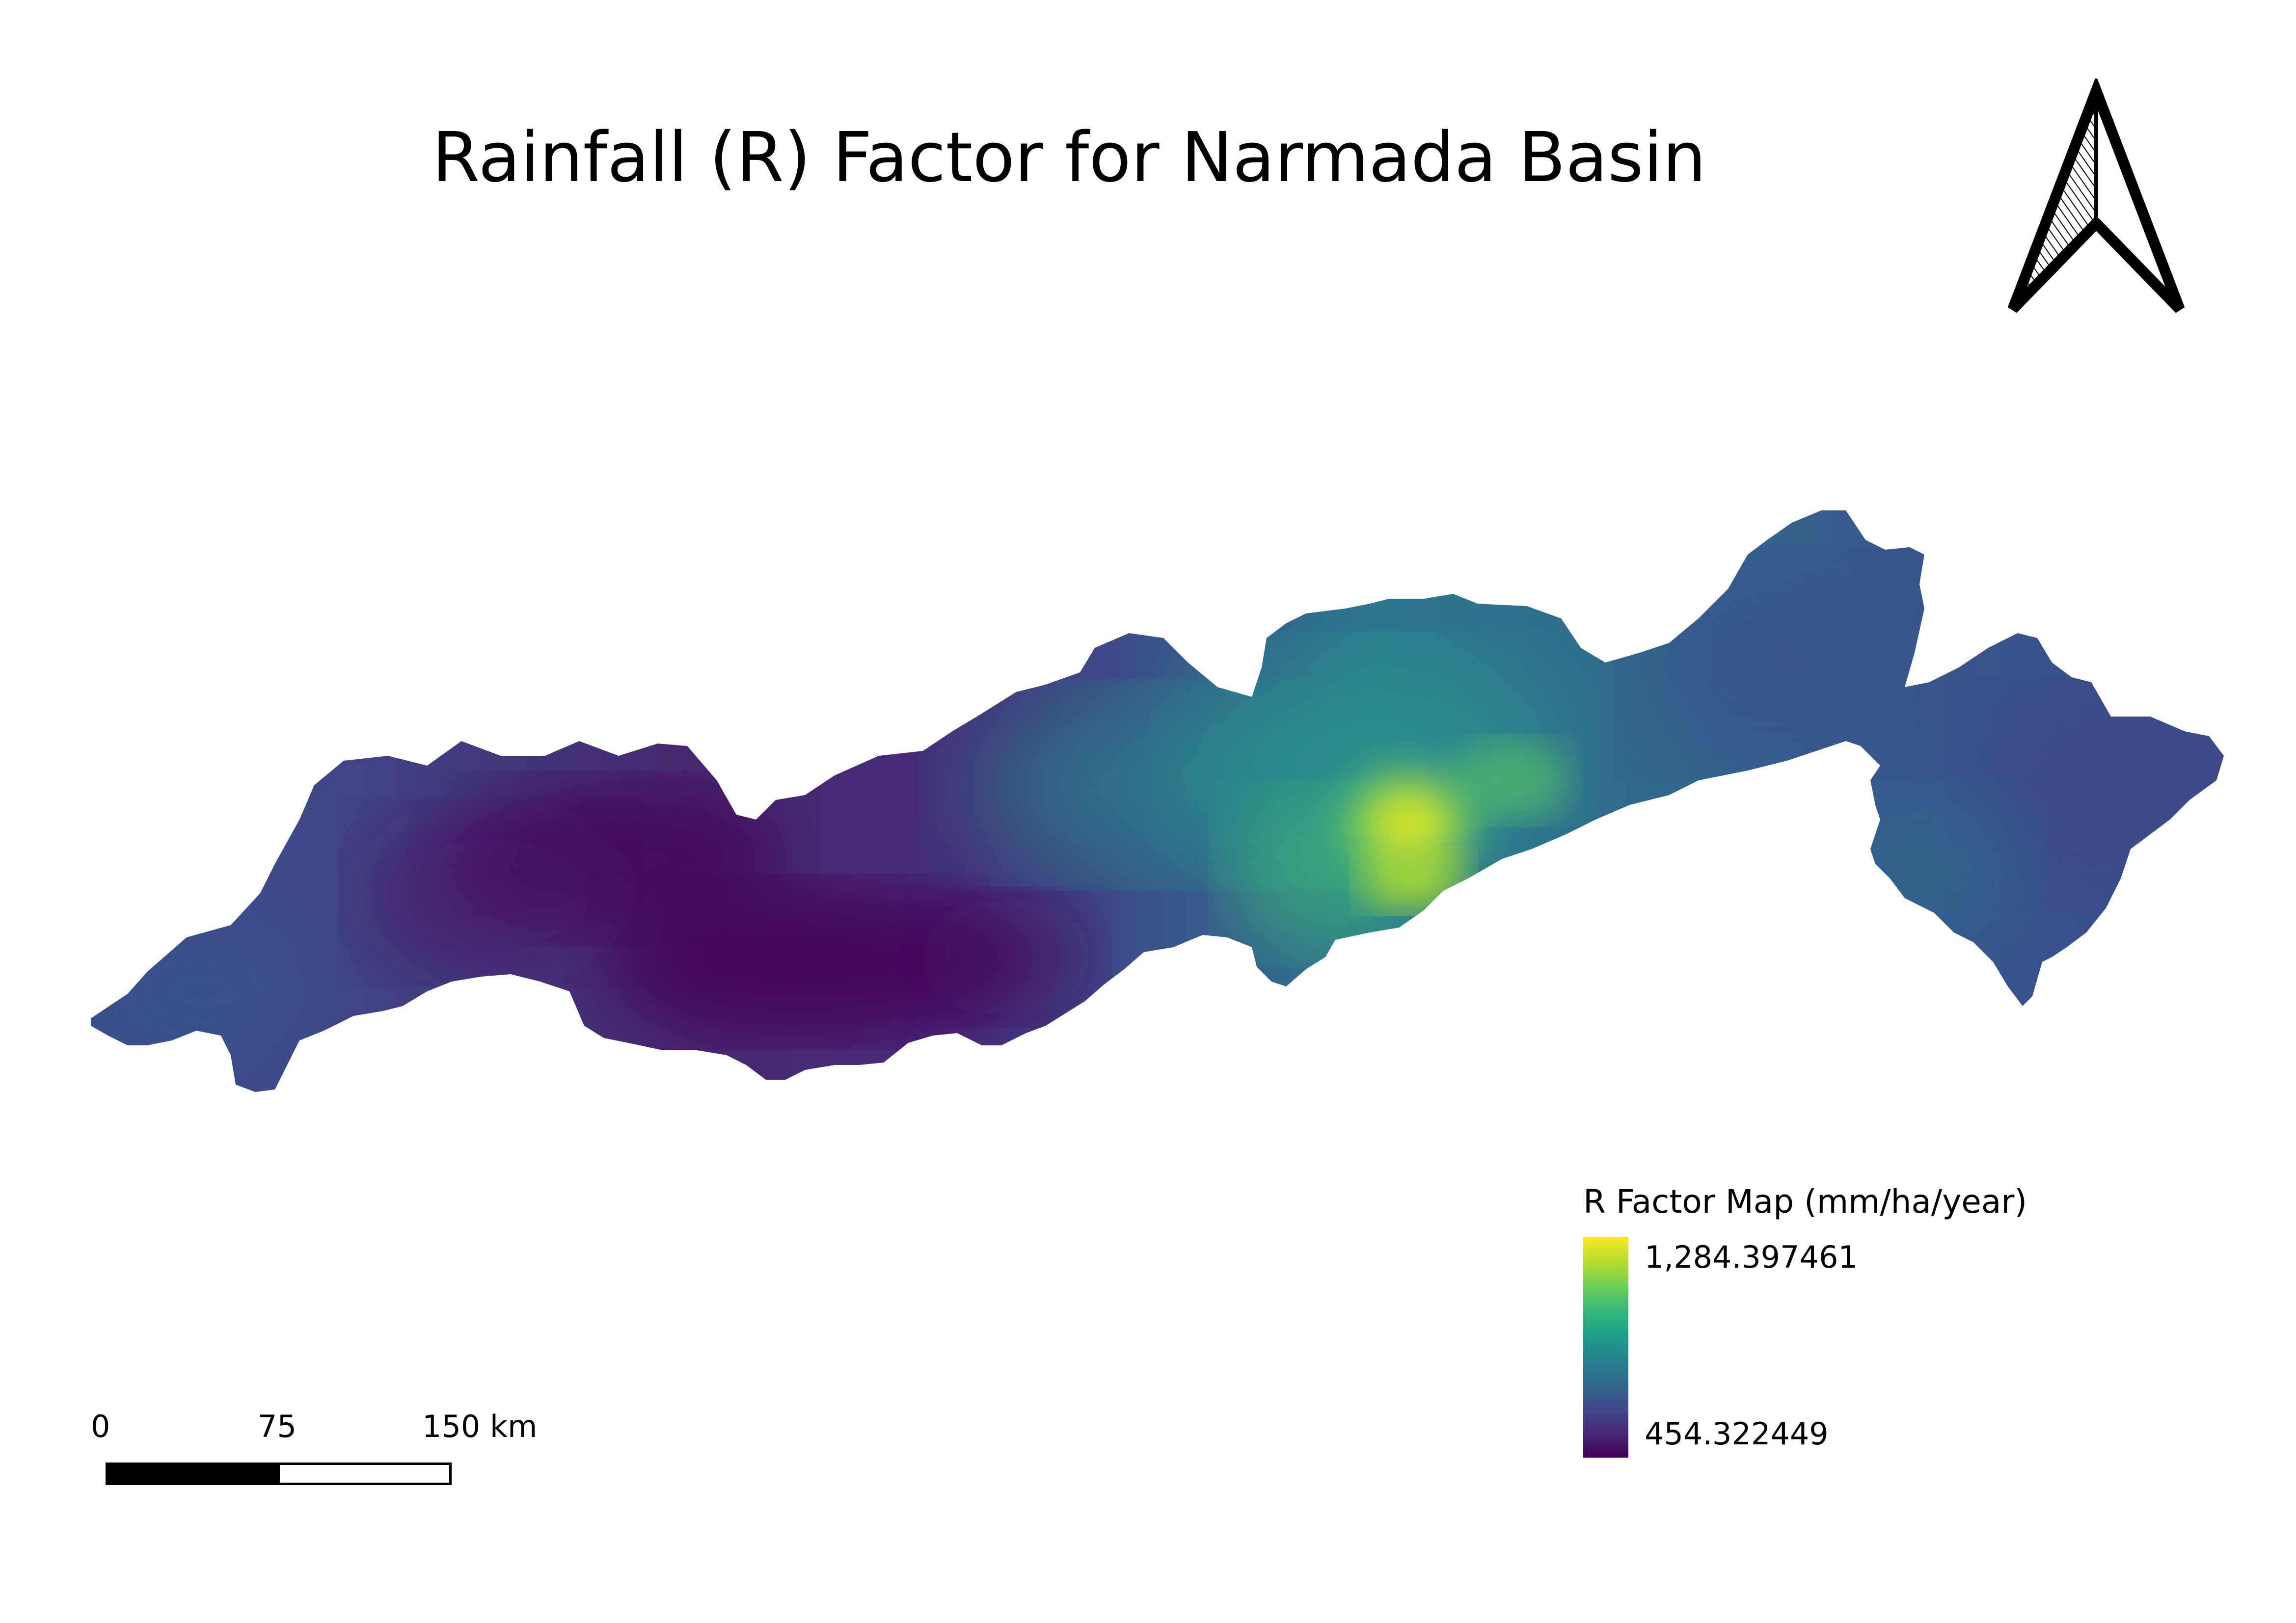 This screenshot has width=2296, height=1623. Describe the element at coordinates (364, 1474) in the screenshot. I see `scale-segment-white` at that location.